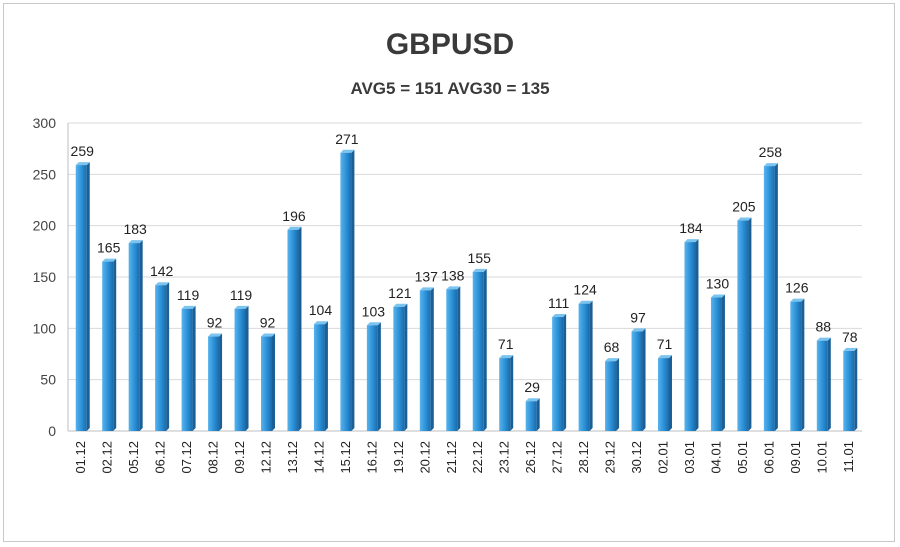 This screenshot has height=547, width=900. I want to click on bar-08.12, so click(215, 382).